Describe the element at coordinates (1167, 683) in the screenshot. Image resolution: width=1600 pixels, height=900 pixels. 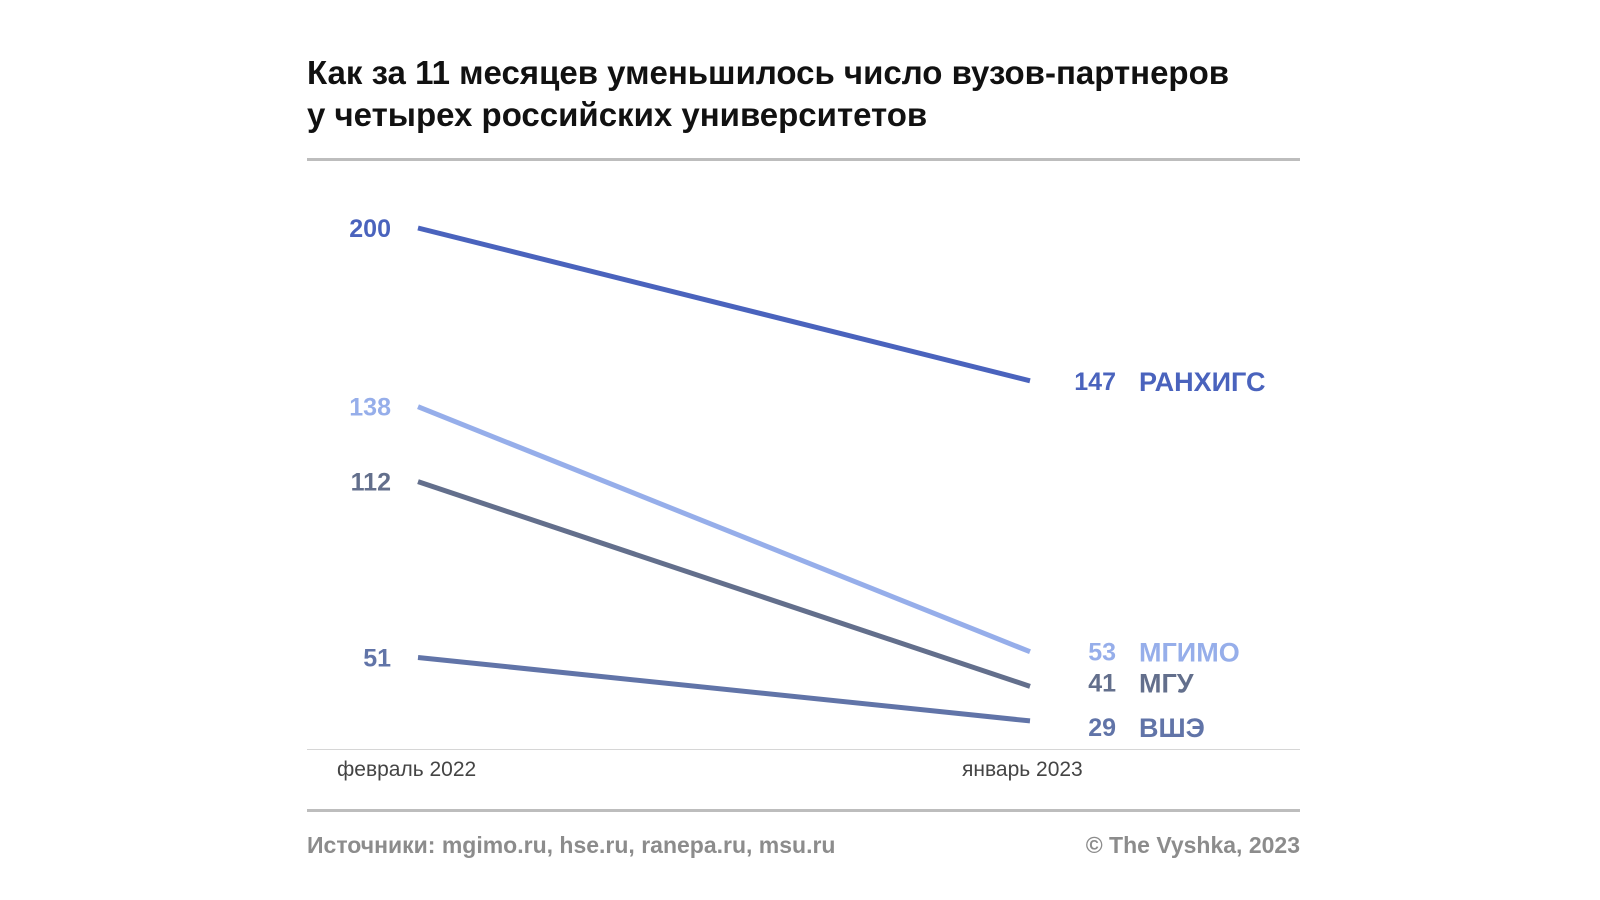
I see `series-name-label-2: МГУ` at that location.